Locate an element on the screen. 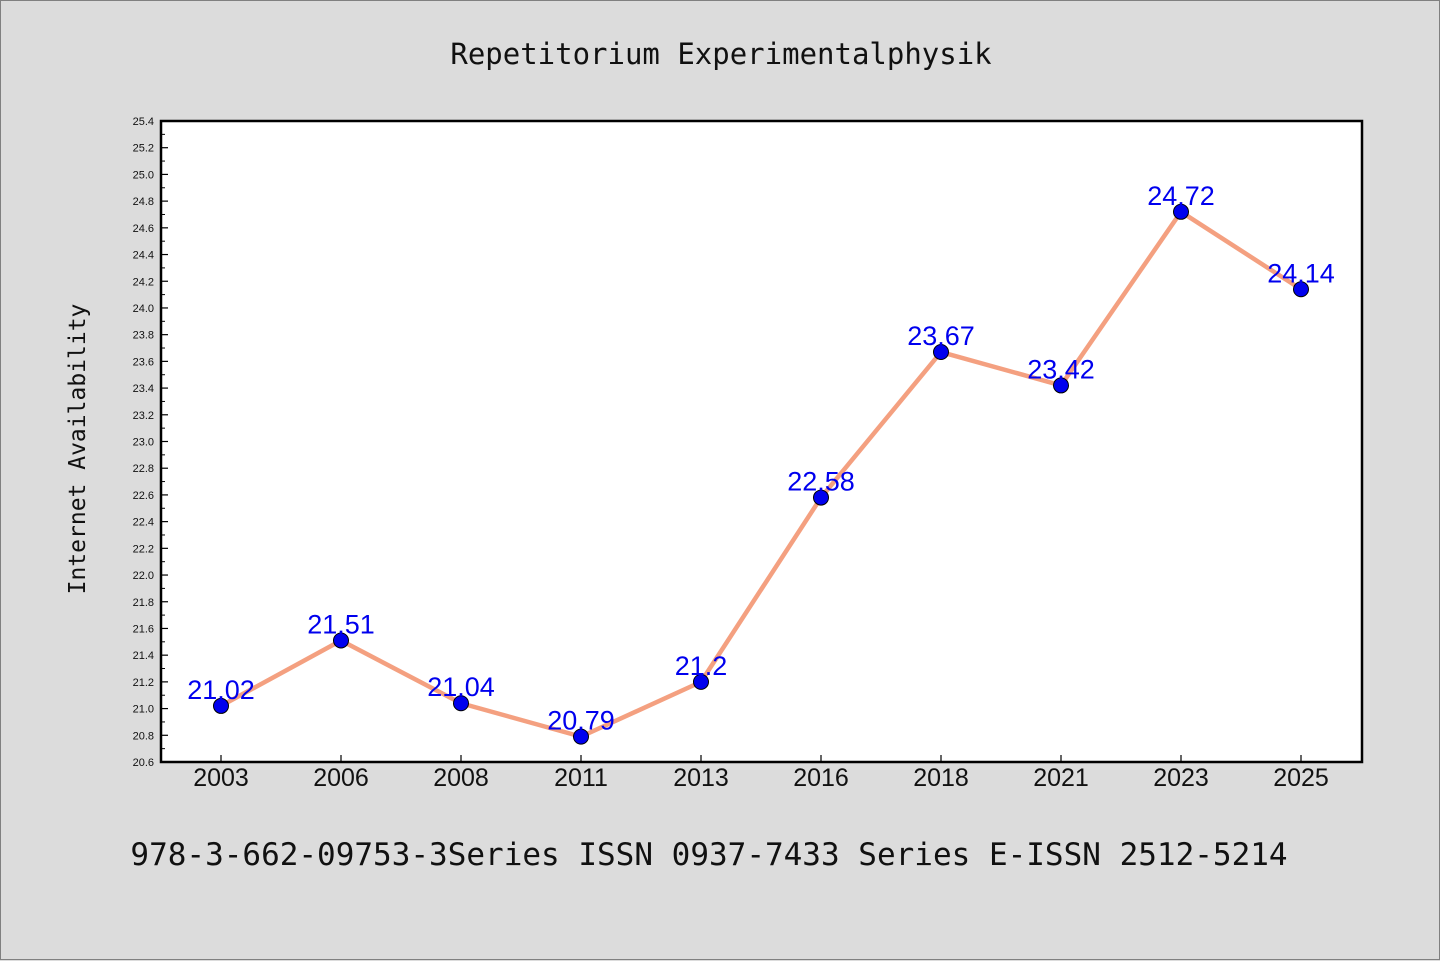 This screenshot has height=961, width=1440. data-label: 22.58 is located at coordinates (821, 482).